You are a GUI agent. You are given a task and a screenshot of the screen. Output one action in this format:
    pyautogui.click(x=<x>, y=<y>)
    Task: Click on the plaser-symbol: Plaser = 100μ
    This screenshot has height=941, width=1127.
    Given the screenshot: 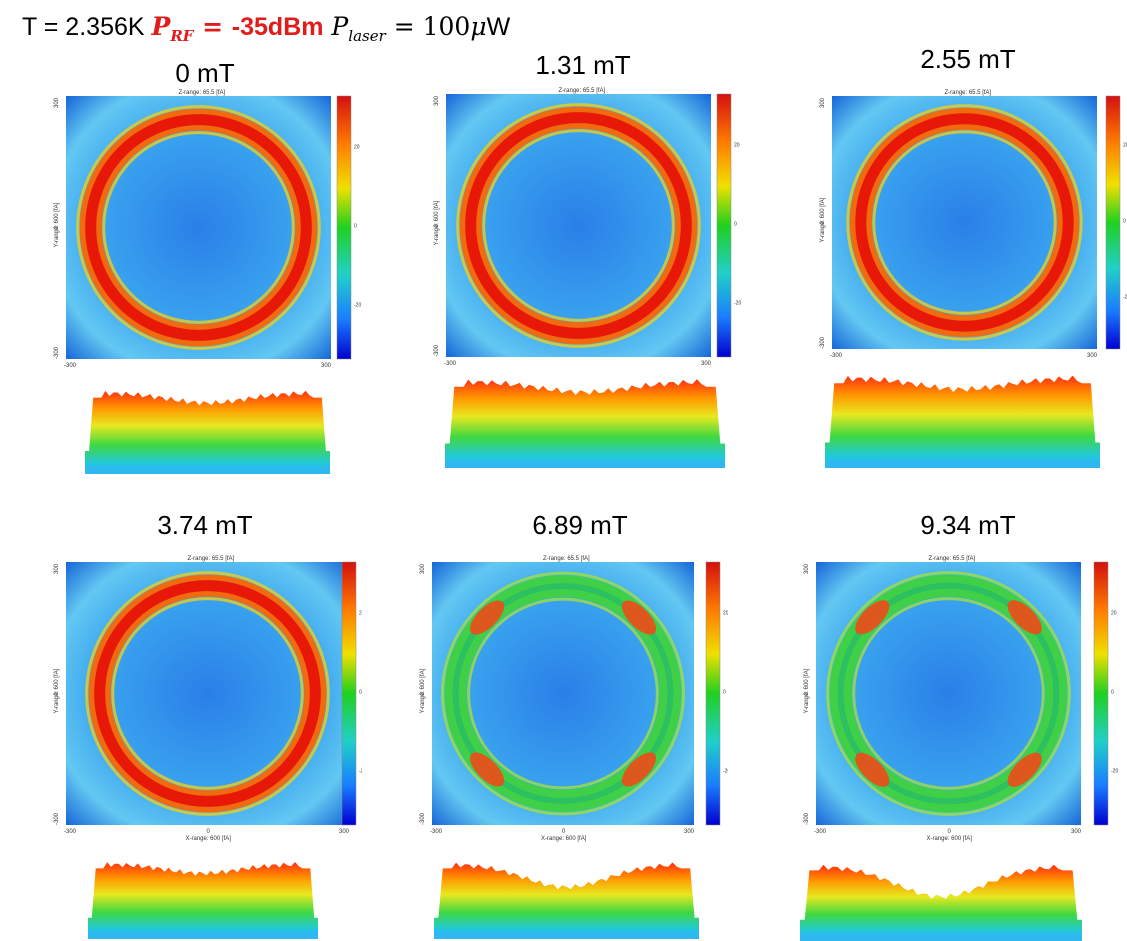 What is the action you would take?
    pyautogui.click(x=405, y=28)
    